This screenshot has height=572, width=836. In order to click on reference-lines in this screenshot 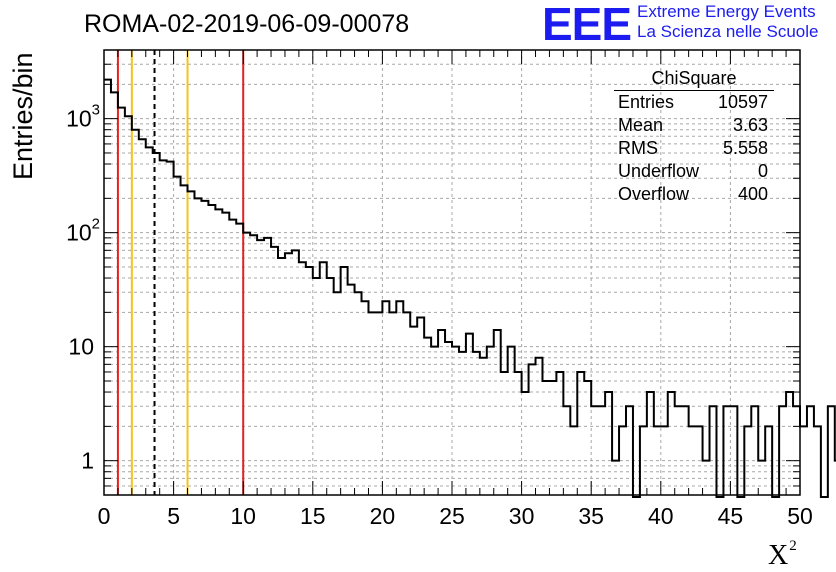, I will do `click(180, 272)`.